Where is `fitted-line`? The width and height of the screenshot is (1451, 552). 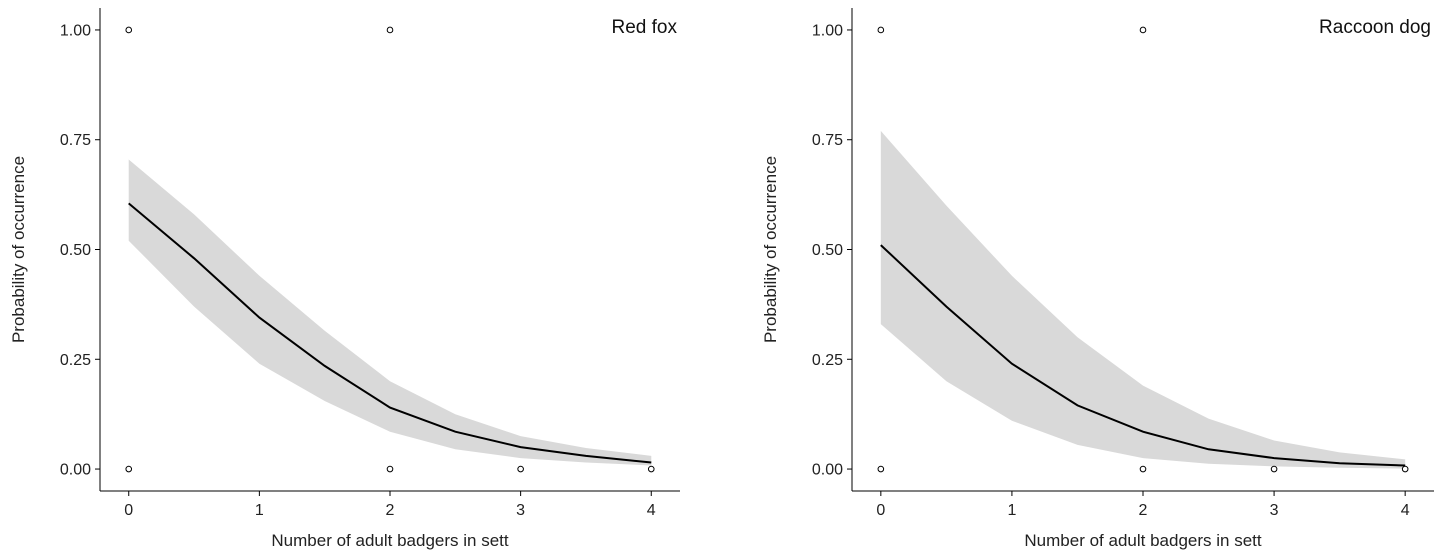
fitted-line is located at coordinates (1143, 355).